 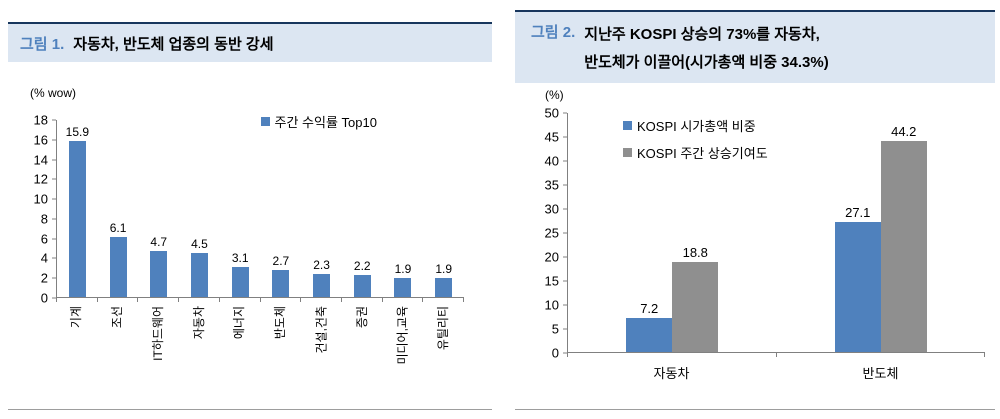 I want to click on y-tick: 2, so click(x=48, y=278).